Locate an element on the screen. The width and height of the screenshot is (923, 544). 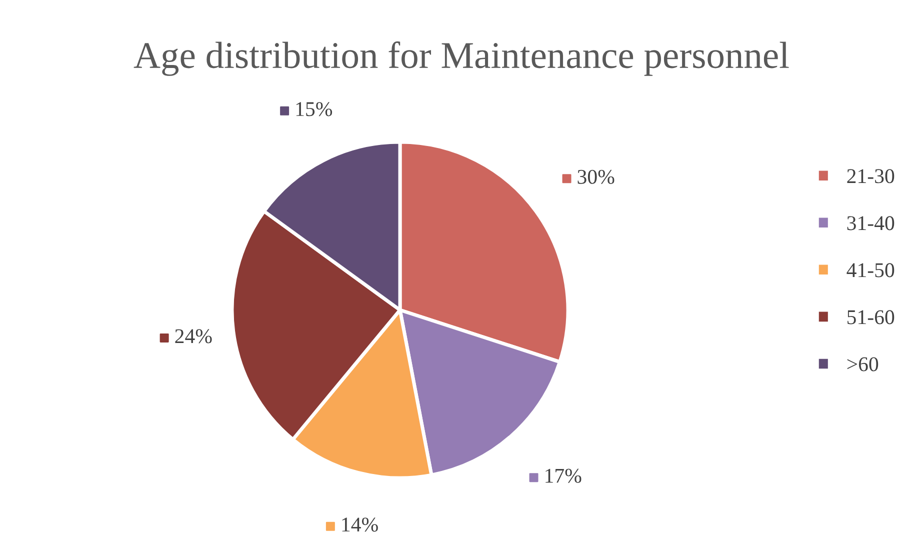
data-label: 17% is located at coordinates (564, 475).